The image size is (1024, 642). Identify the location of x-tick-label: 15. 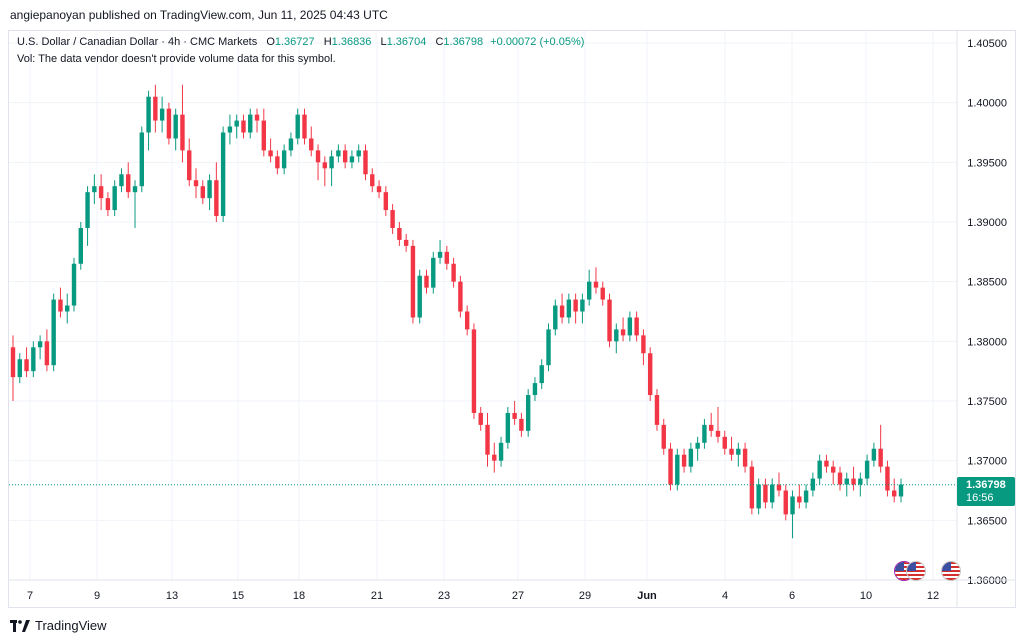
(238, 596).